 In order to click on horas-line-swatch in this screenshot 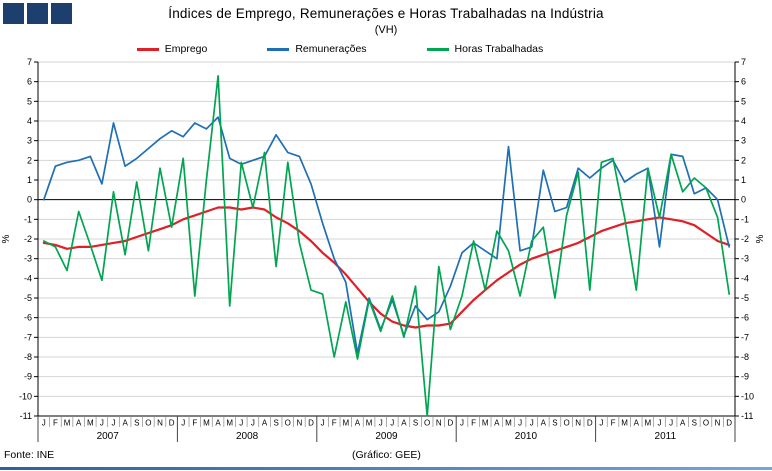, I will do `click(437, 49)`.